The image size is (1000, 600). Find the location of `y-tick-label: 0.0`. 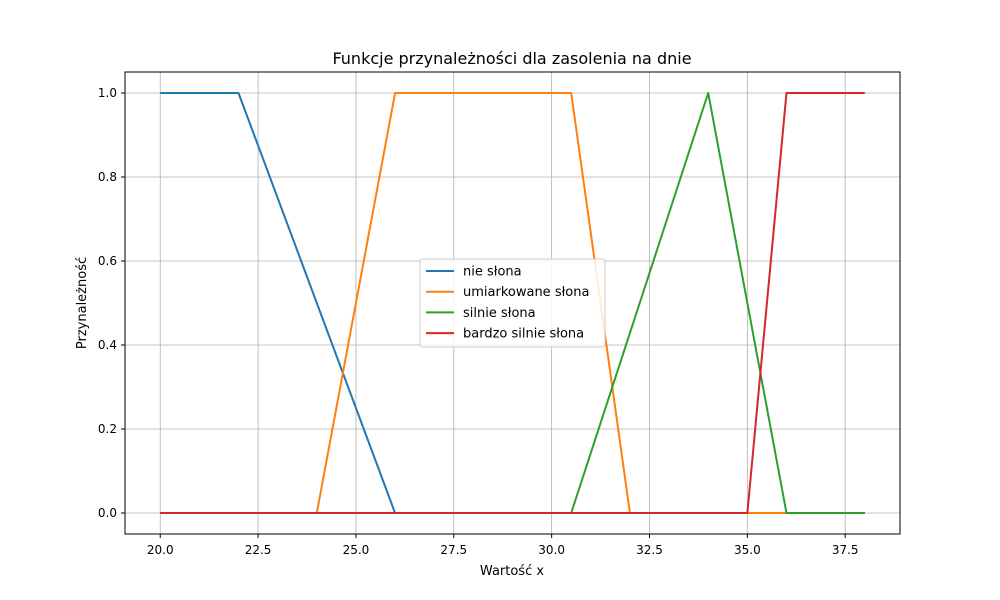

y-tick-label: 0.0 is located at coordinates (107, 513).